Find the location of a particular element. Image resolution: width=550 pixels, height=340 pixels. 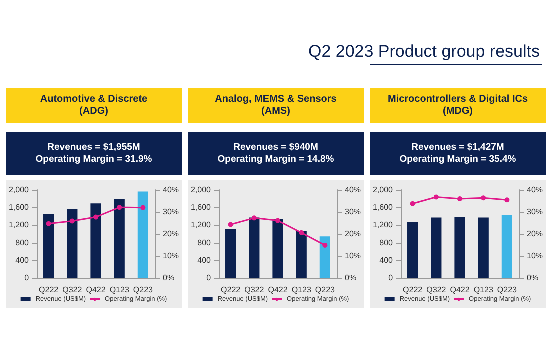

chart-subtitle: Revenues = $1,955M Operating Margin = 31.9% is located at coordinates (94, 153).